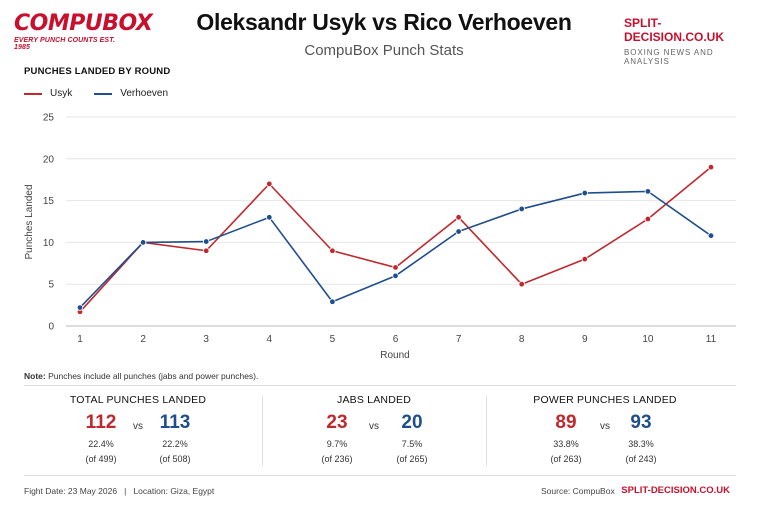 Image resolution: width=768 pixels, height=512 pixels. What do you see at coordinates (101, 422) in the screenshot?
I see `stat-value-usyk: 112` at bounding box center [101, 422].